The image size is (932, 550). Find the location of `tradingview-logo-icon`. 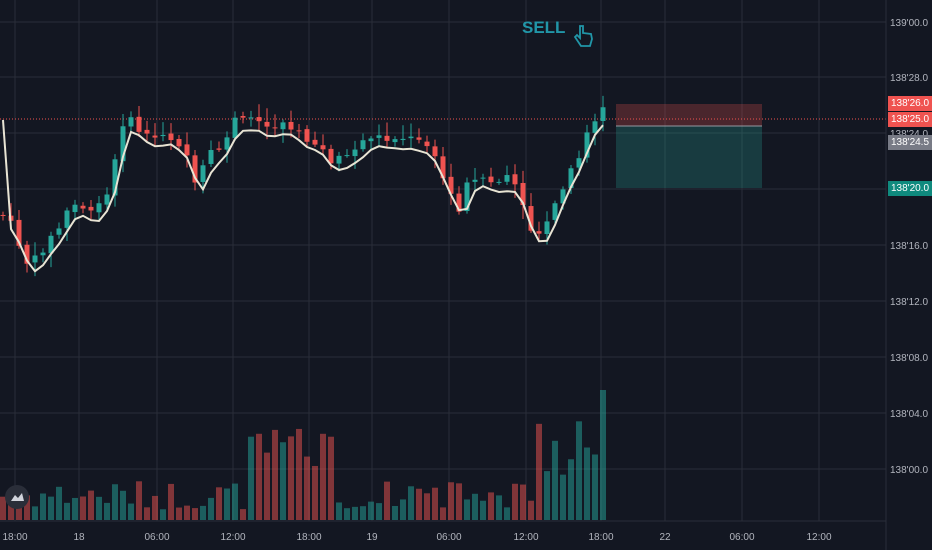

tradingview-logo-icon is located at coordinates (17, 497).